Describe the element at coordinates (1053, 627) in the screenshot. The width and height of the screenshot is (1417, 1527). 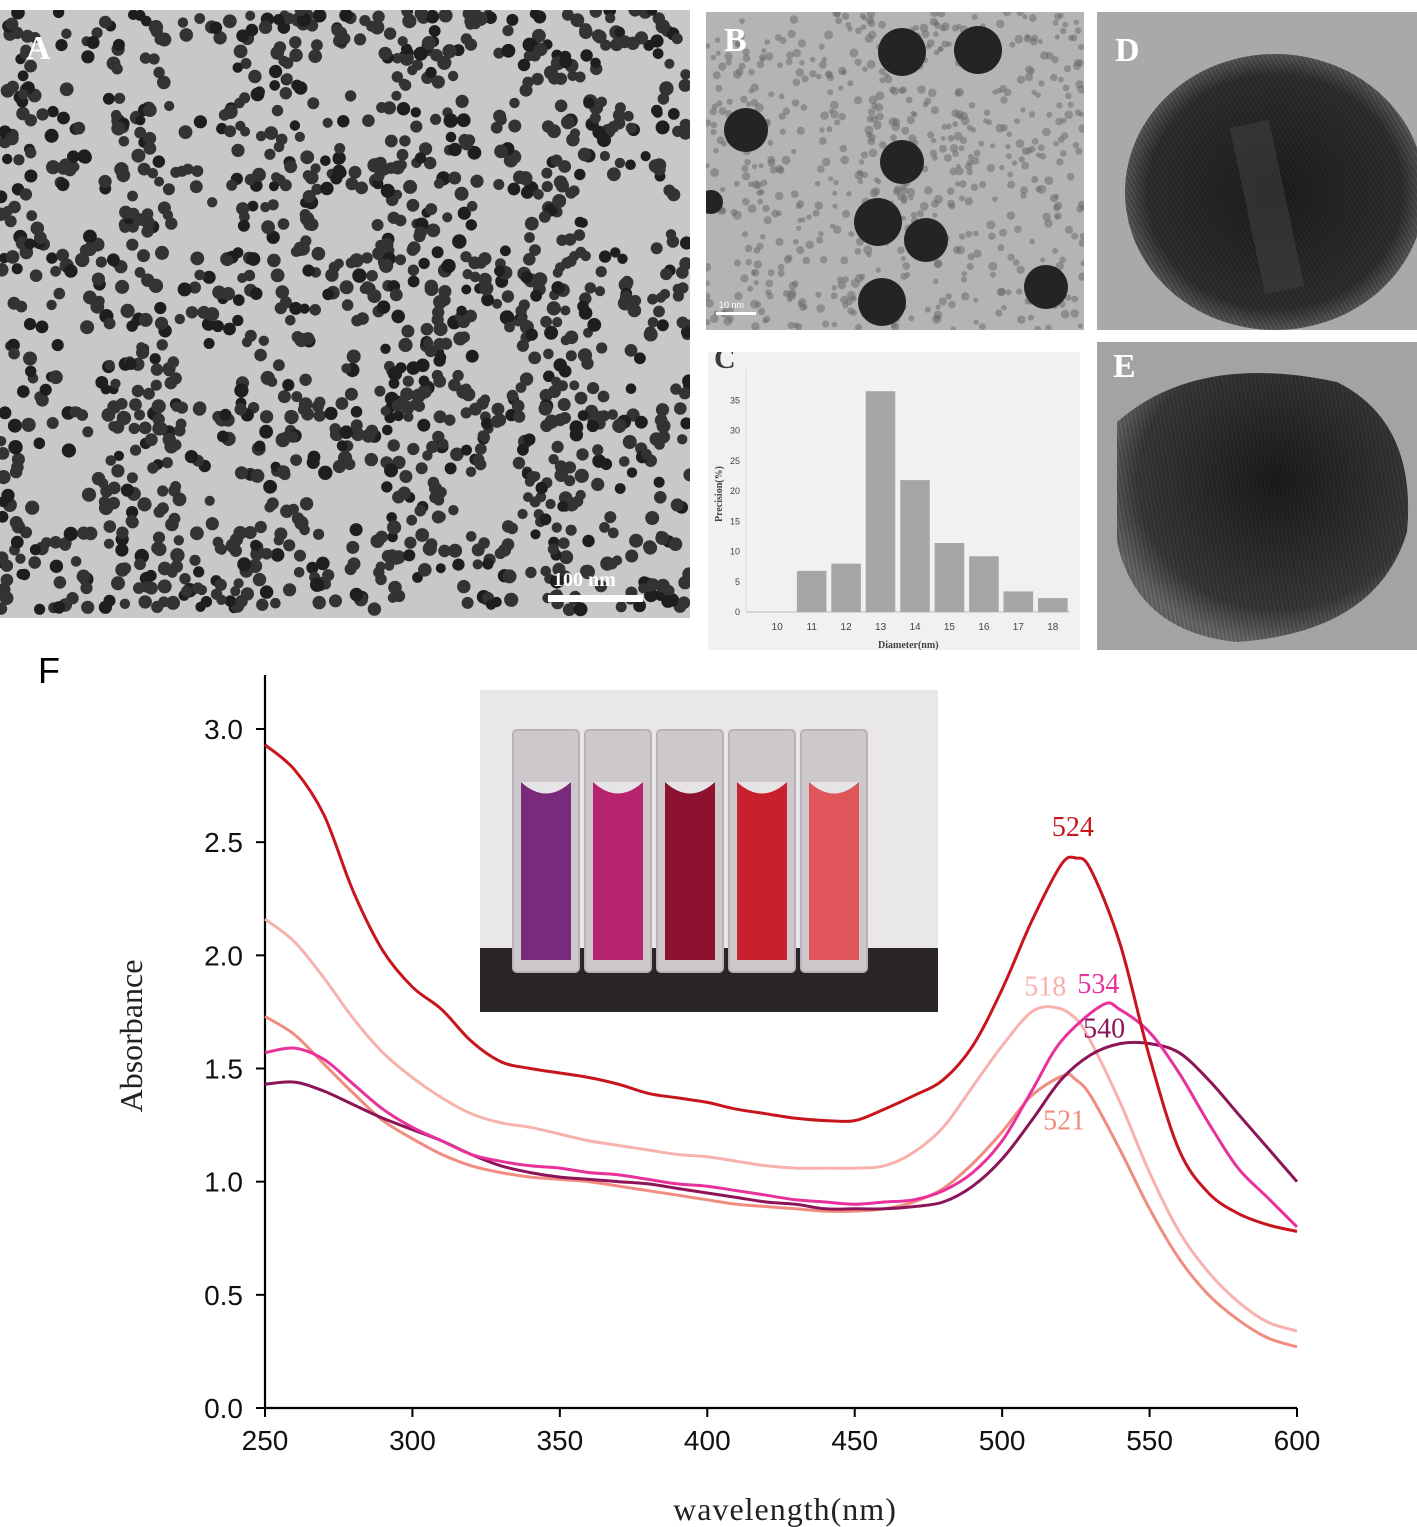
I see `histogram-xtick: 18` at that location.